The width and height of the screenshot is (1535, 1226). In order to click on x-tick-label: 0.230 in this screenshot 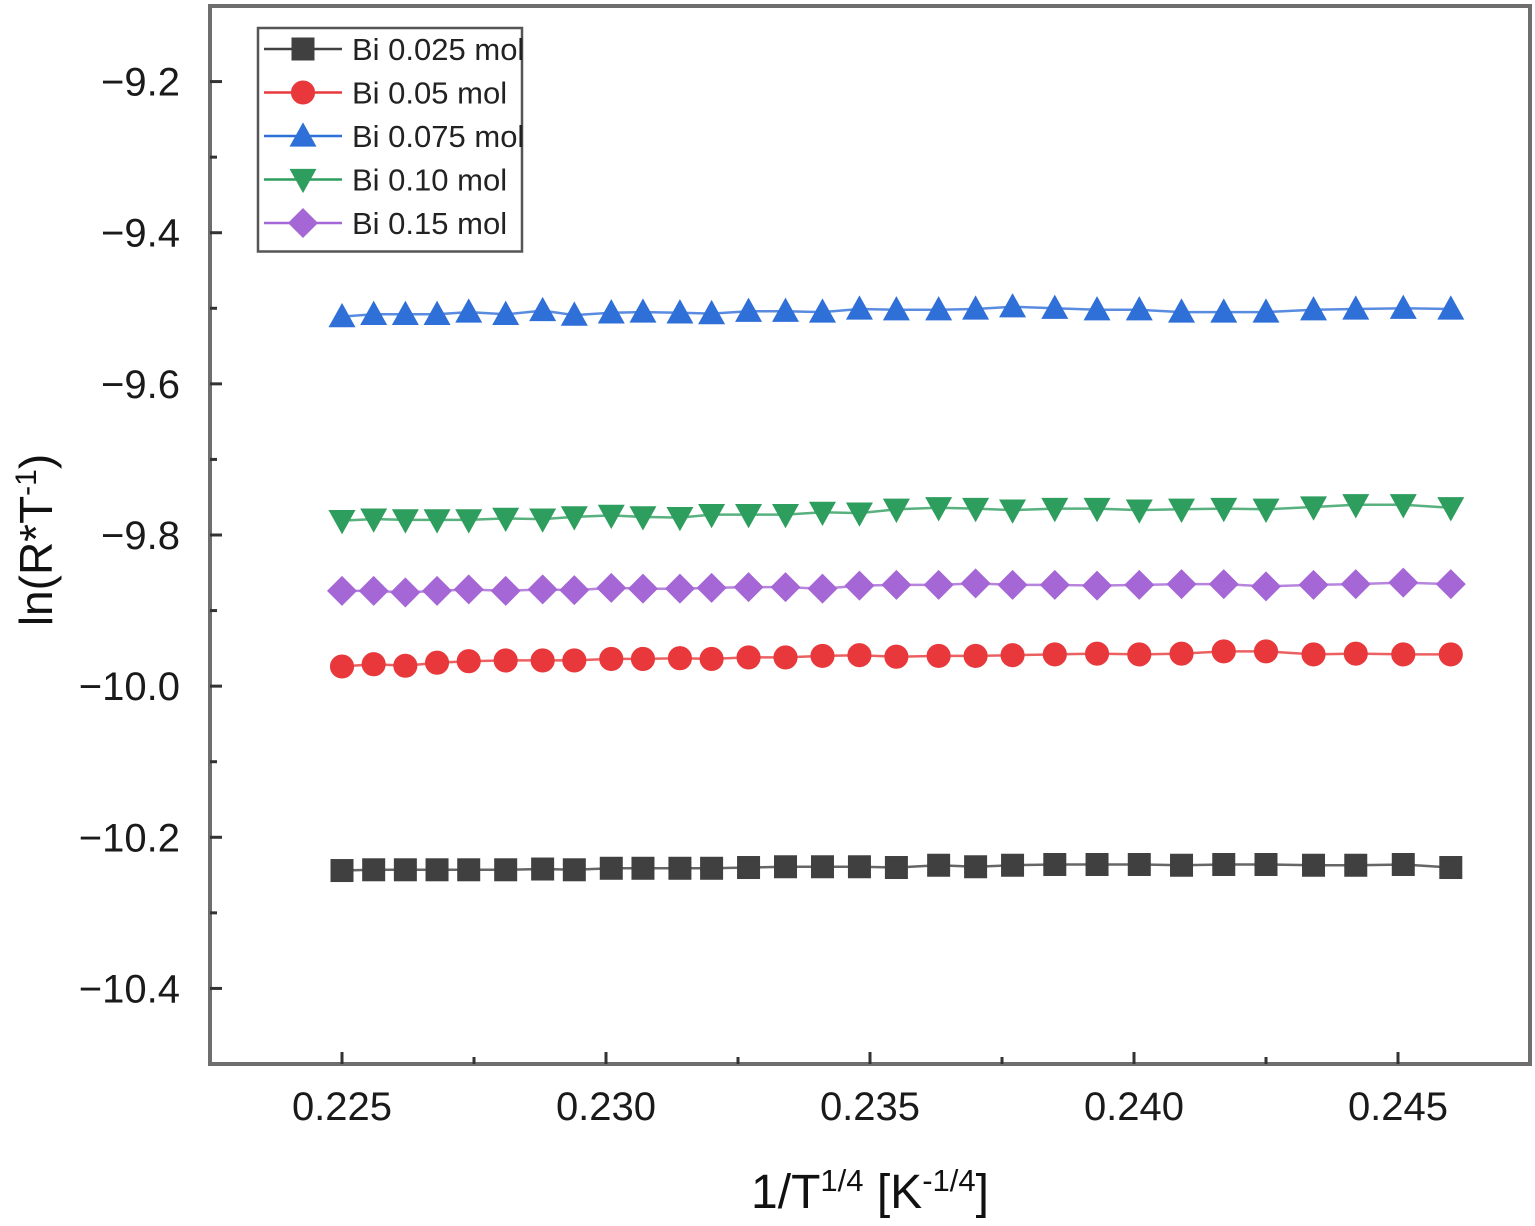, I will do `click(606, 1107)`.